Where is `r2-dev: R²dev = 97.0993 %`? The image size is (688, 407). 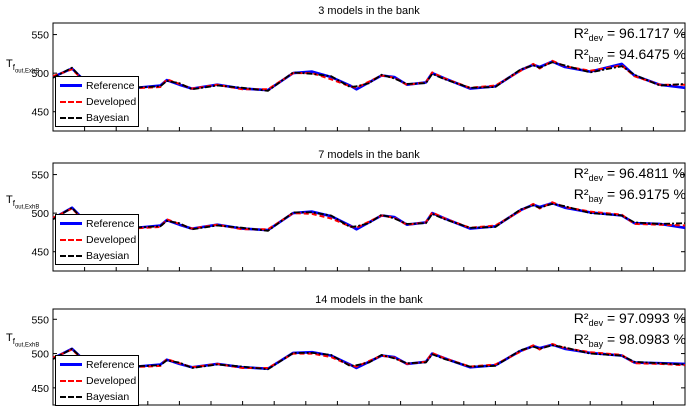
r2-dev: R²dev = 97.0993 % is located at coordinates (629, 319).